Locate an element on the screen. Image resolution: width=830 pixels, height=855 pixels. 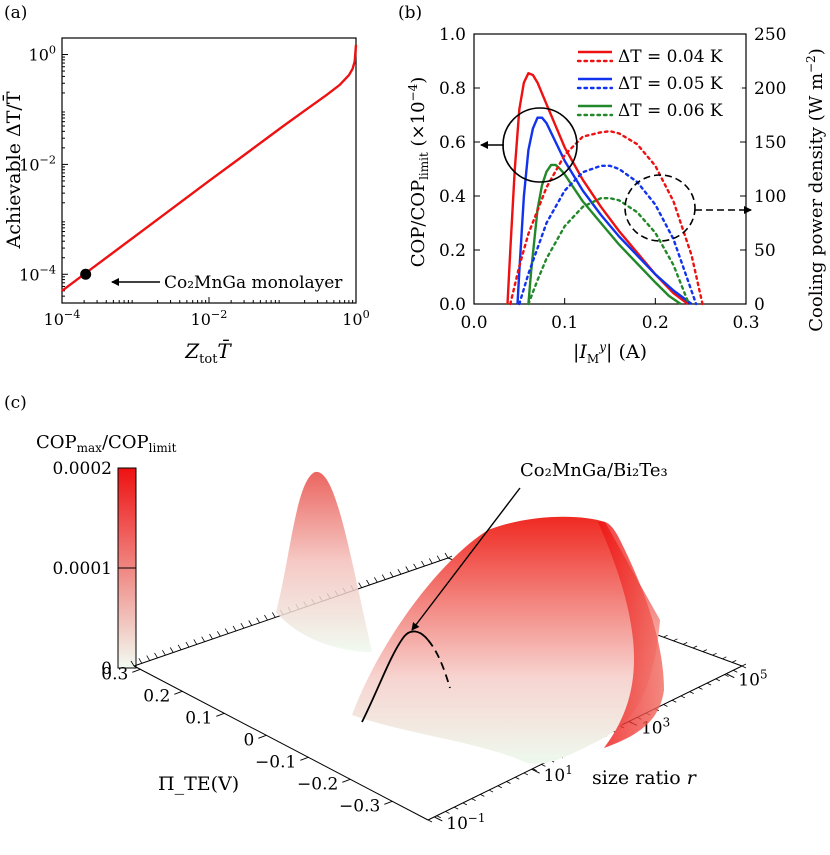
panel-c-colorbar-title: COPmax/COPlimit is located at coordinates (106, 443).